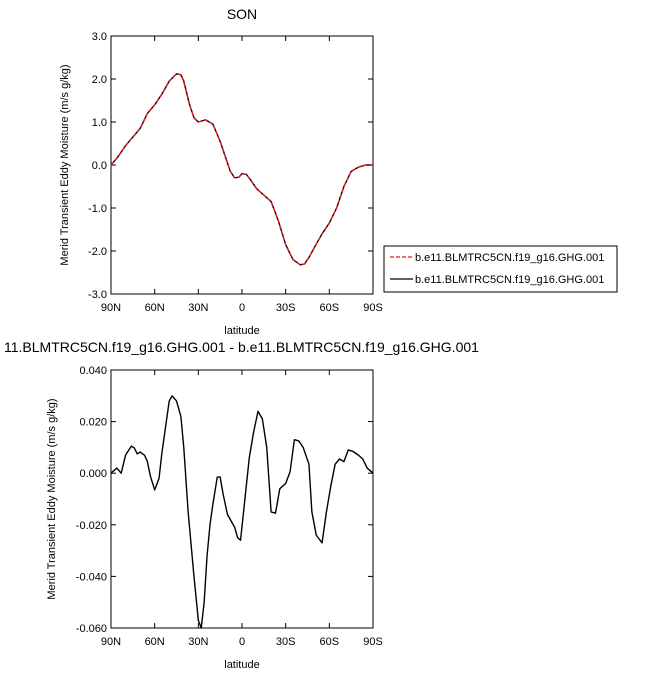 The height and width of the screenshot is (683, 667). What do you see at coordinates (241, 665) in the screenshot?
I see `bottom-x-axis-label: latitude` at bounding box center [241, 665].